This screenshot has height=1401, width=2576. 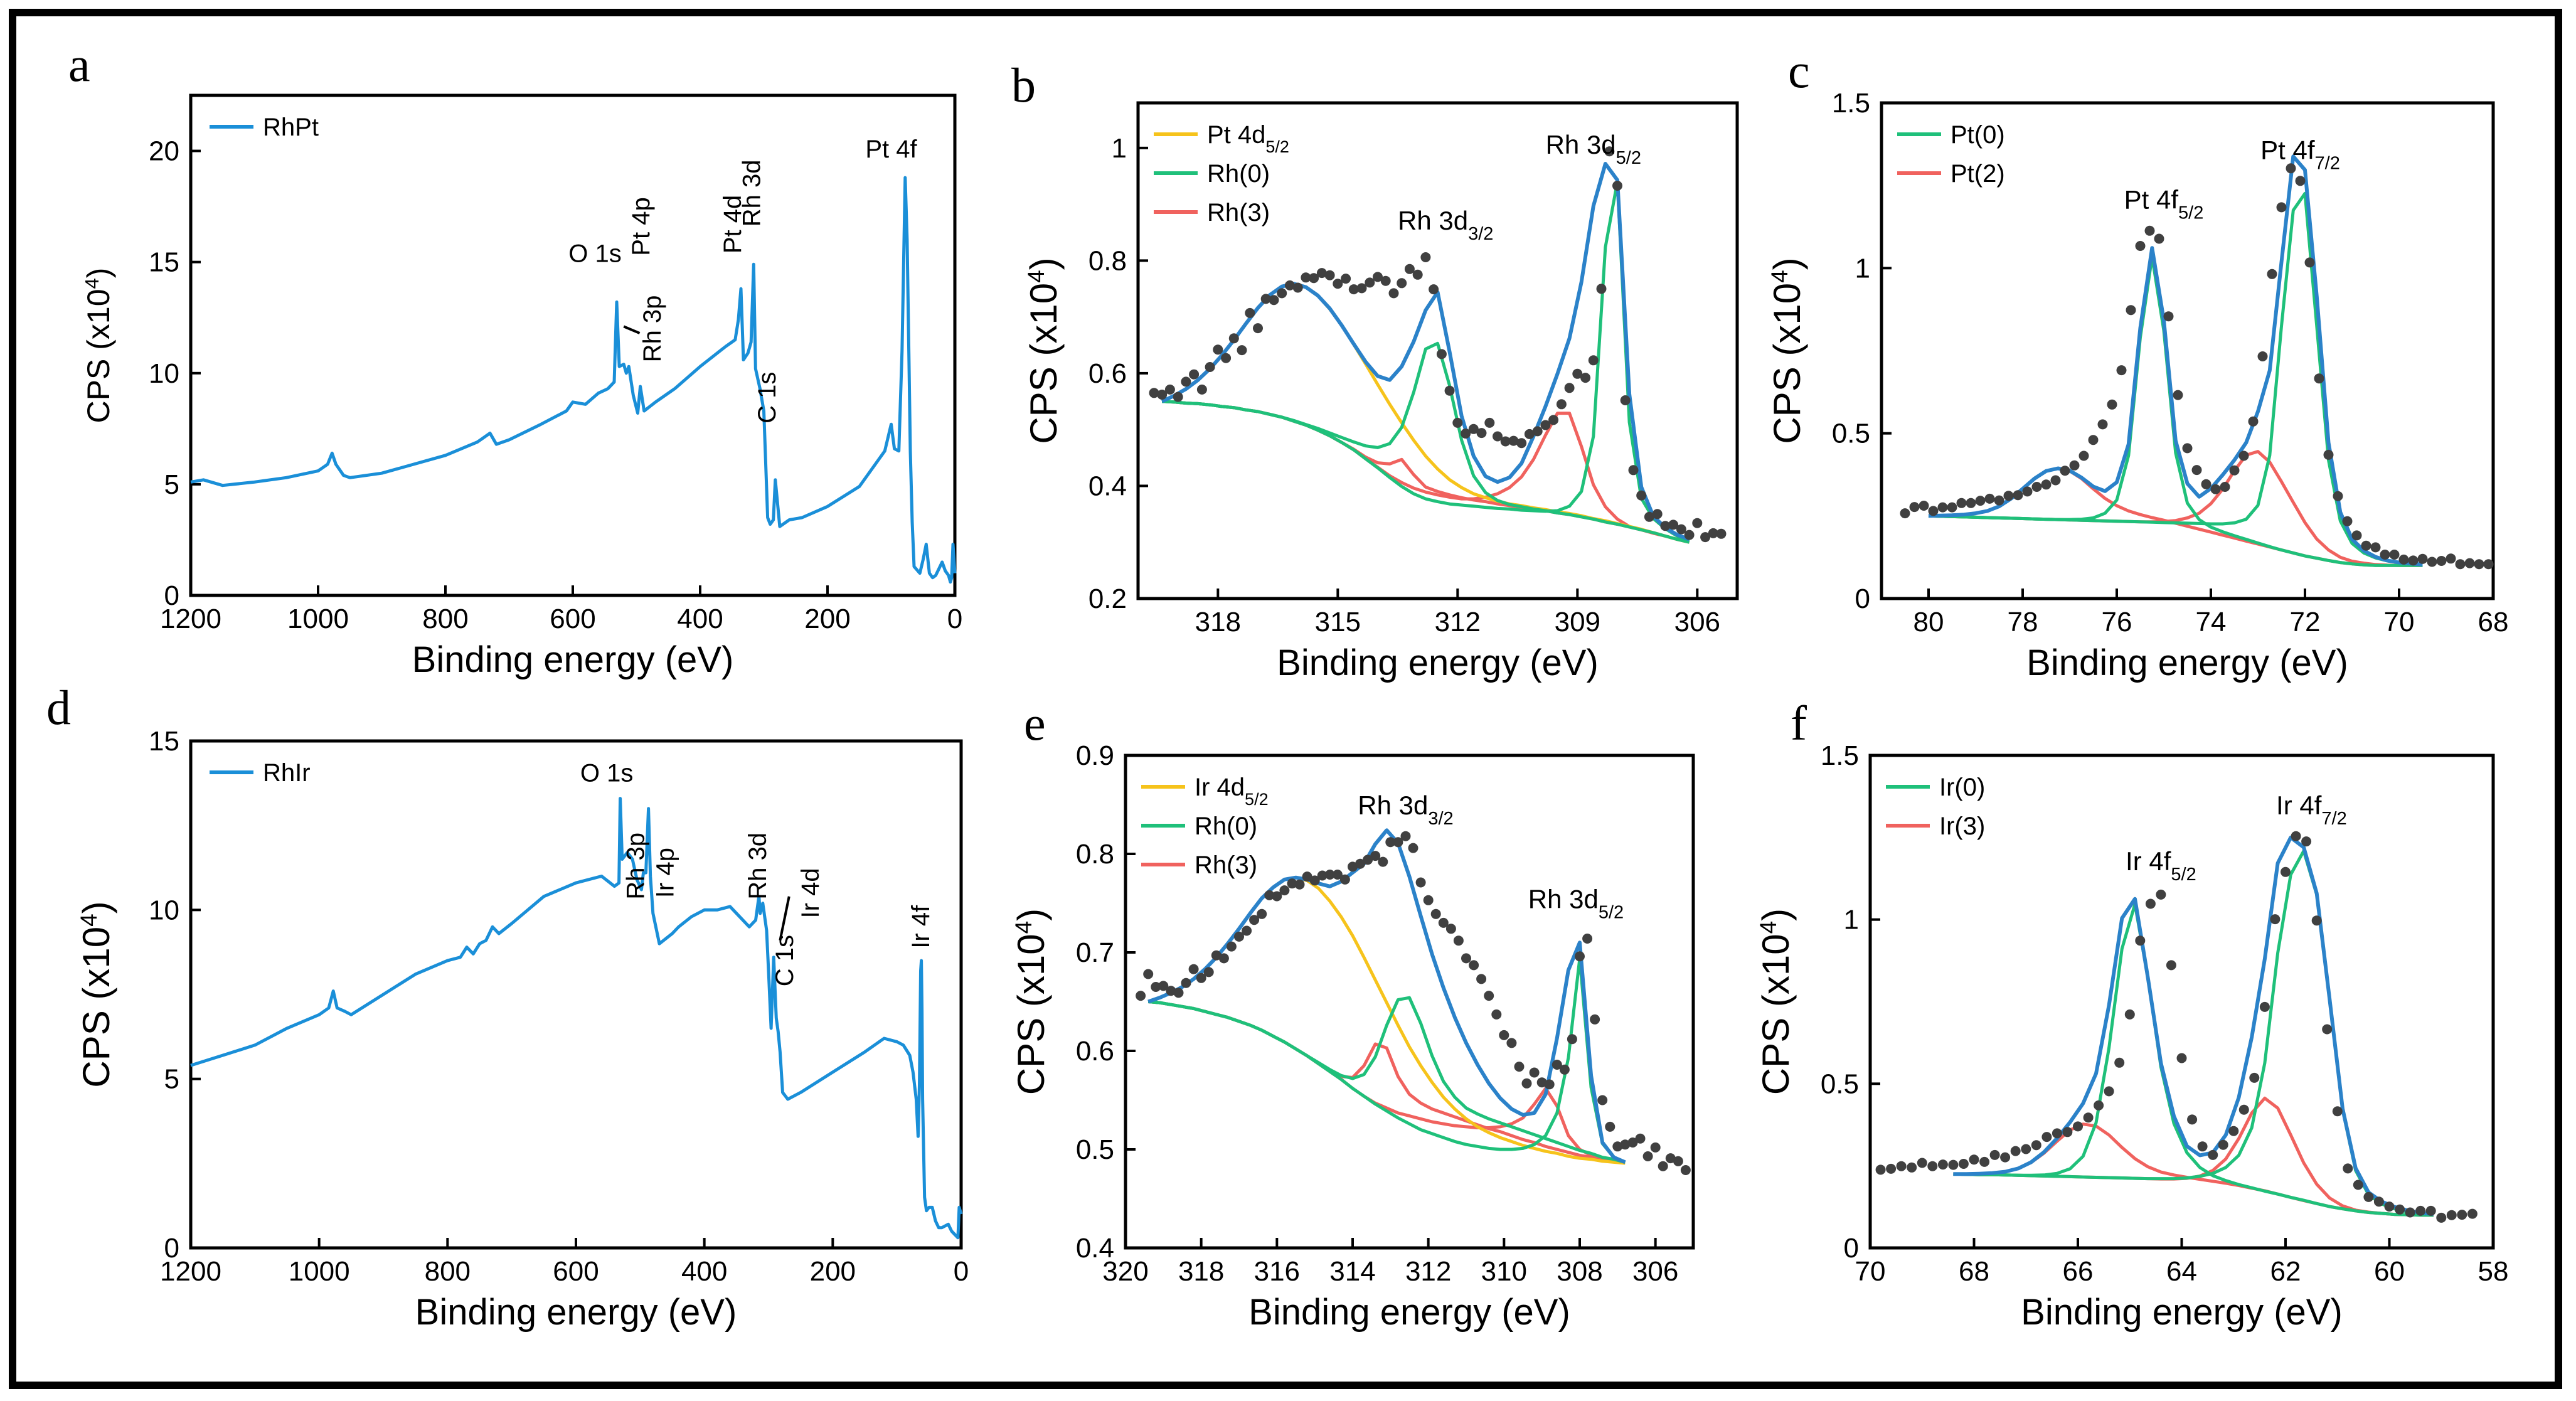 I want to click on legend-label-c-1: Pt(2), so click(x=1978, y=174).